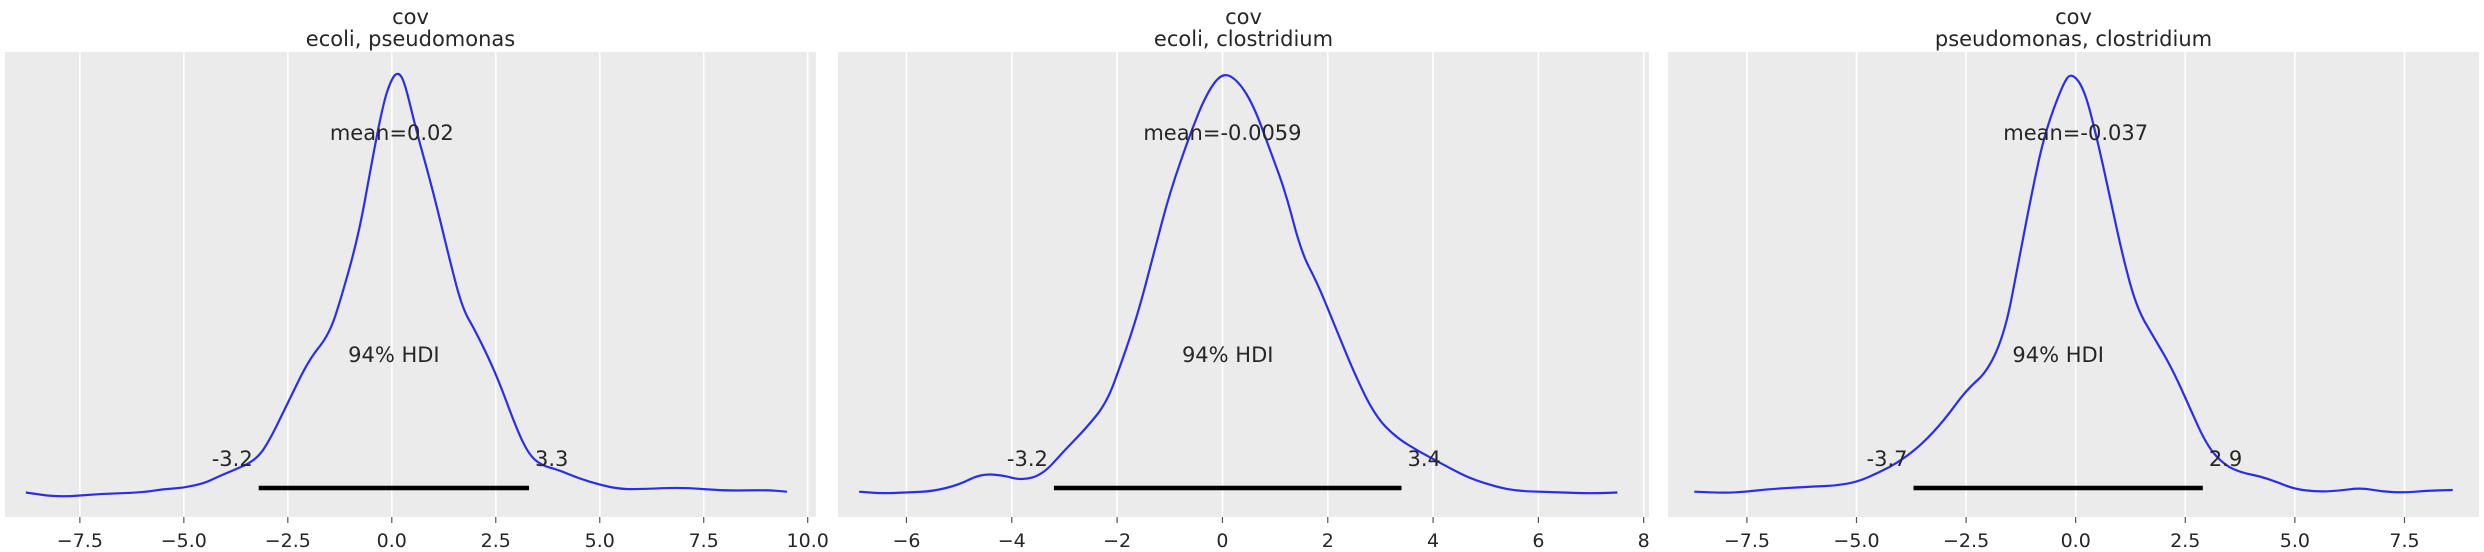 This screenshot has height=552, width=2484. I want to click on panel-subtitle: ecoli, clostridium, so click(1243, 39).